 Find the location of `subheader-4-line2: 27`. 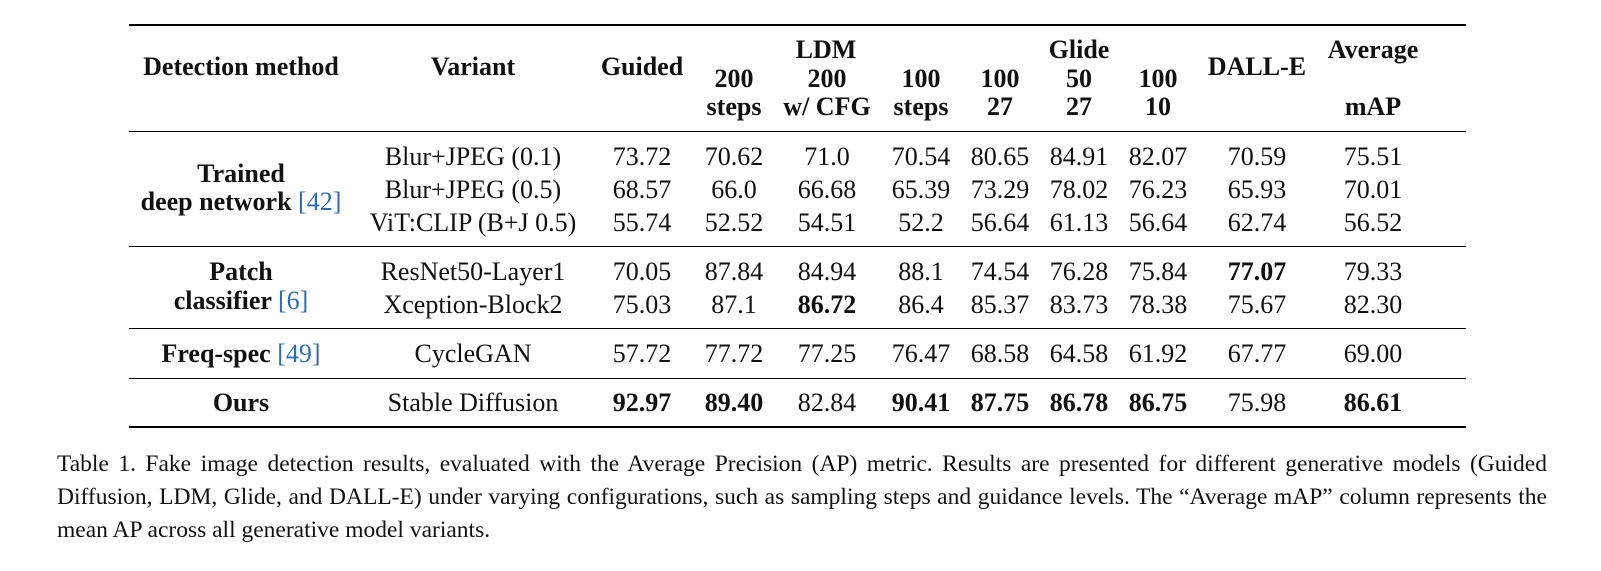

subheader-4-line2: 27 is located at coordinates (1079, 106).